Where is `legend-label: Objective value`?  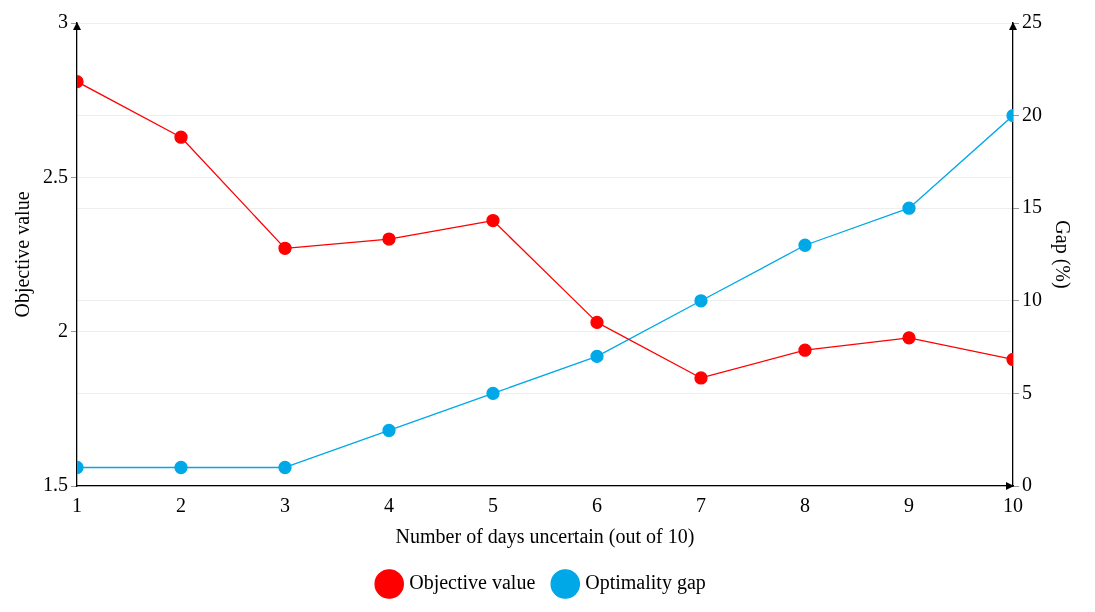
legend-label: Objective value is located at coordinates (472, 583).